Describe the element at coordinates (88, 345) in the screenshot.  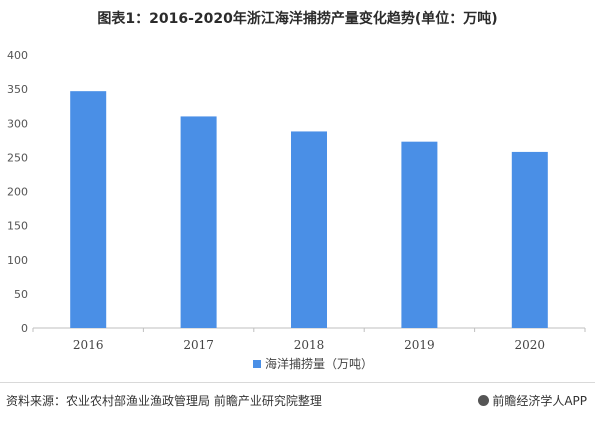
I see `x-tick-label-2016: 2016` at that location.